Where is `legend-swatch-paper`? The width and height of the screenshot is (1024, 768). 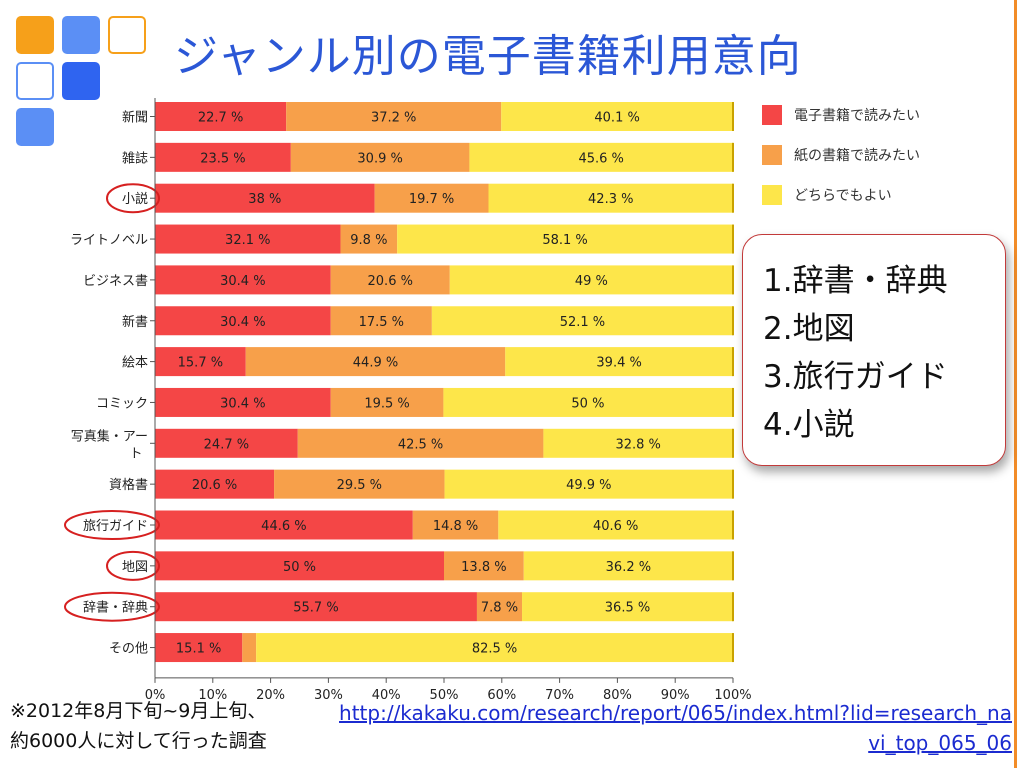 legend-swatch-paper is located at coordinates (772, 155).